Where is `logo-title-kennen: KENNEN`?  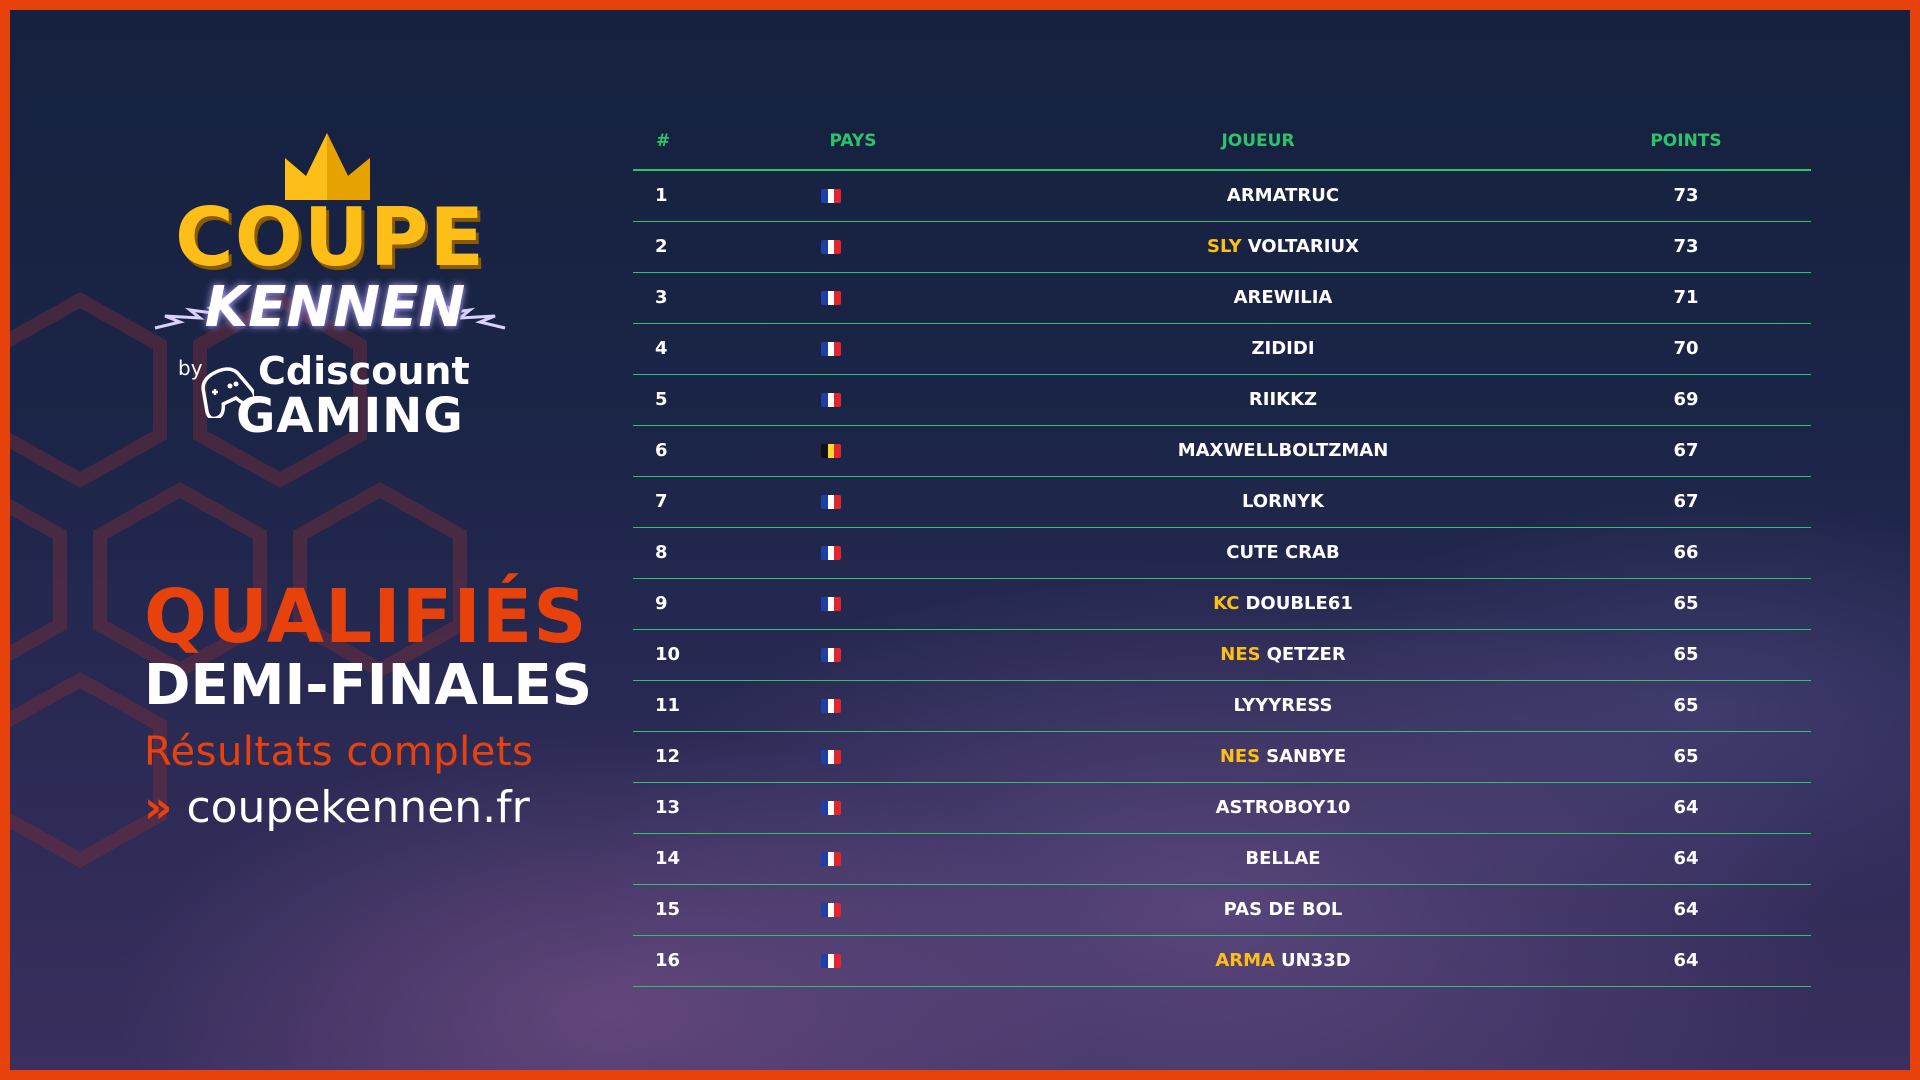
logo-title-kennen: KENNEN is located at coordinates (335, 307).